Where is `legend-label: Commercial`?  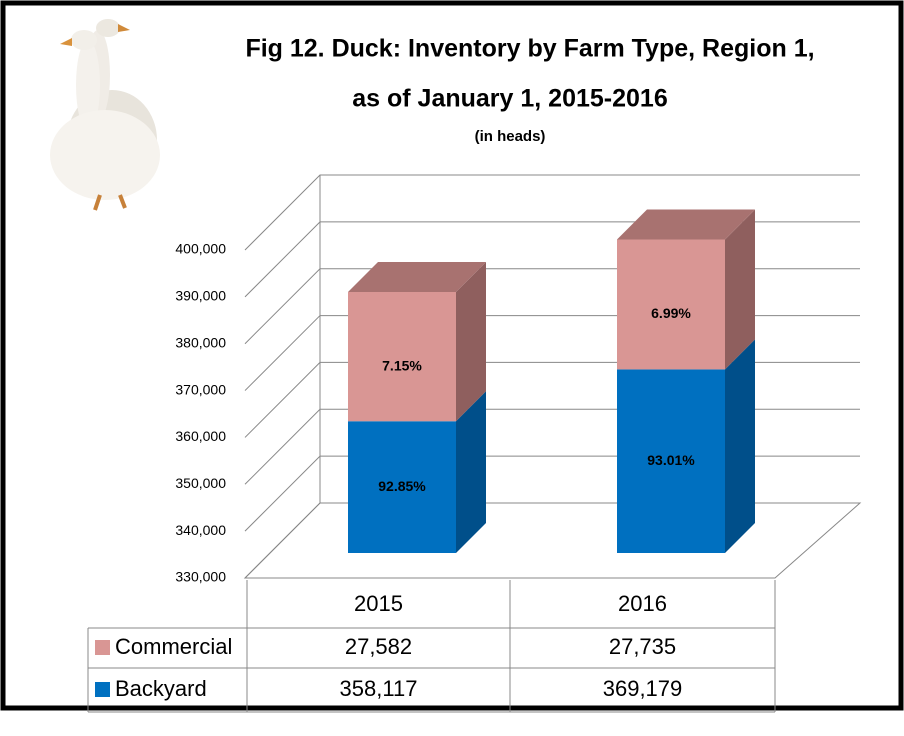
legend-label: Commercial is located at coordinates (173, 646).